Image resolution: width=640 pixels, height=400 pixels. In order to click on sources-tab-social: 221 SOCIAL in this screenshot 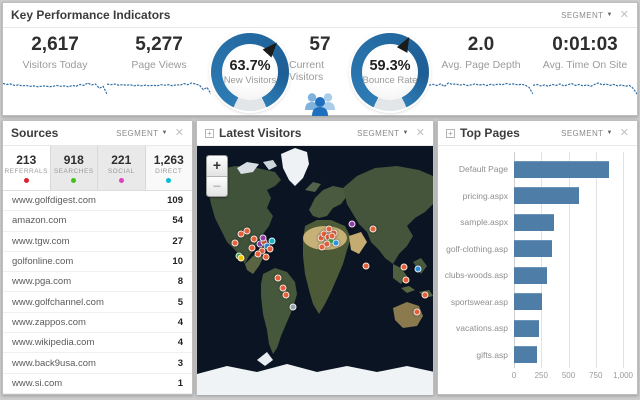, I will do `click(122, 168)`.